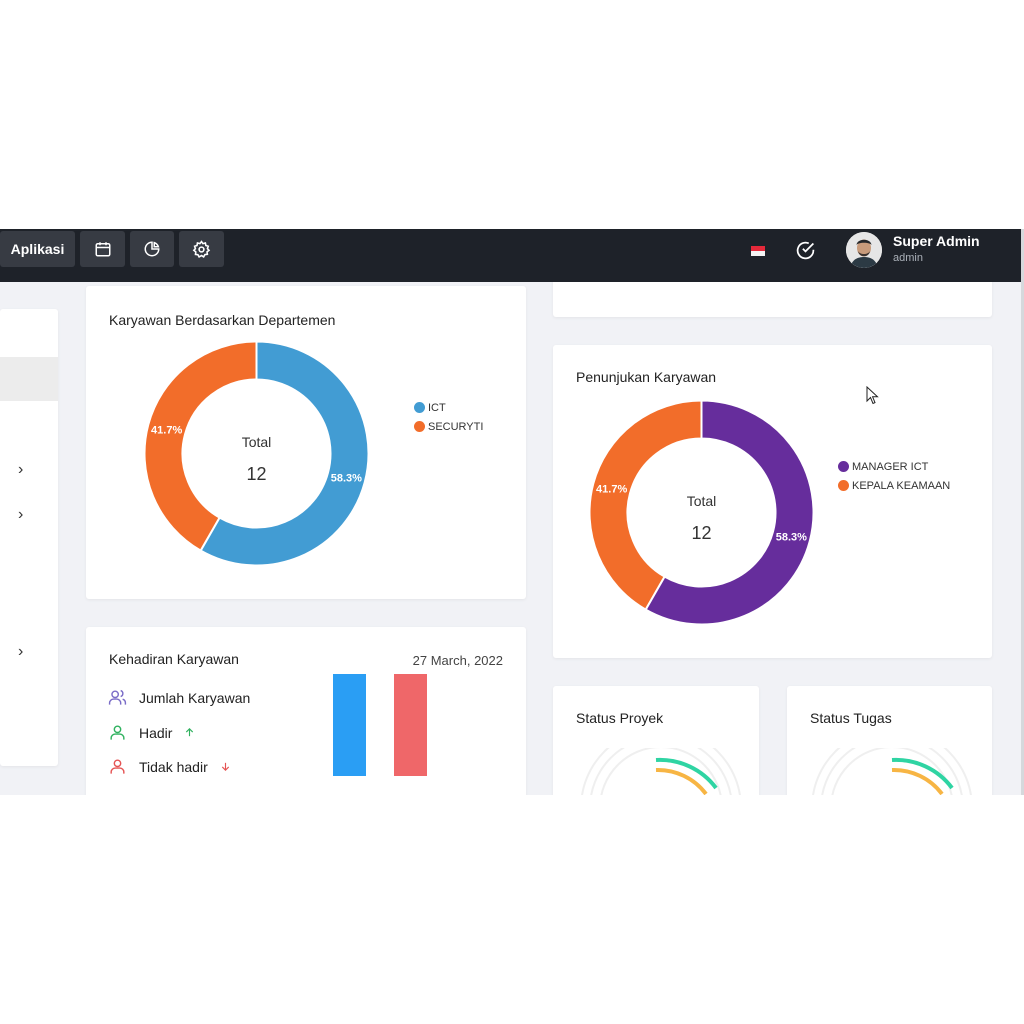 The image size is (1024, 1024). Describe the element at coordinates (889, 740) in the screenshot. I see `task-status-card: Status Tugas` at that location.